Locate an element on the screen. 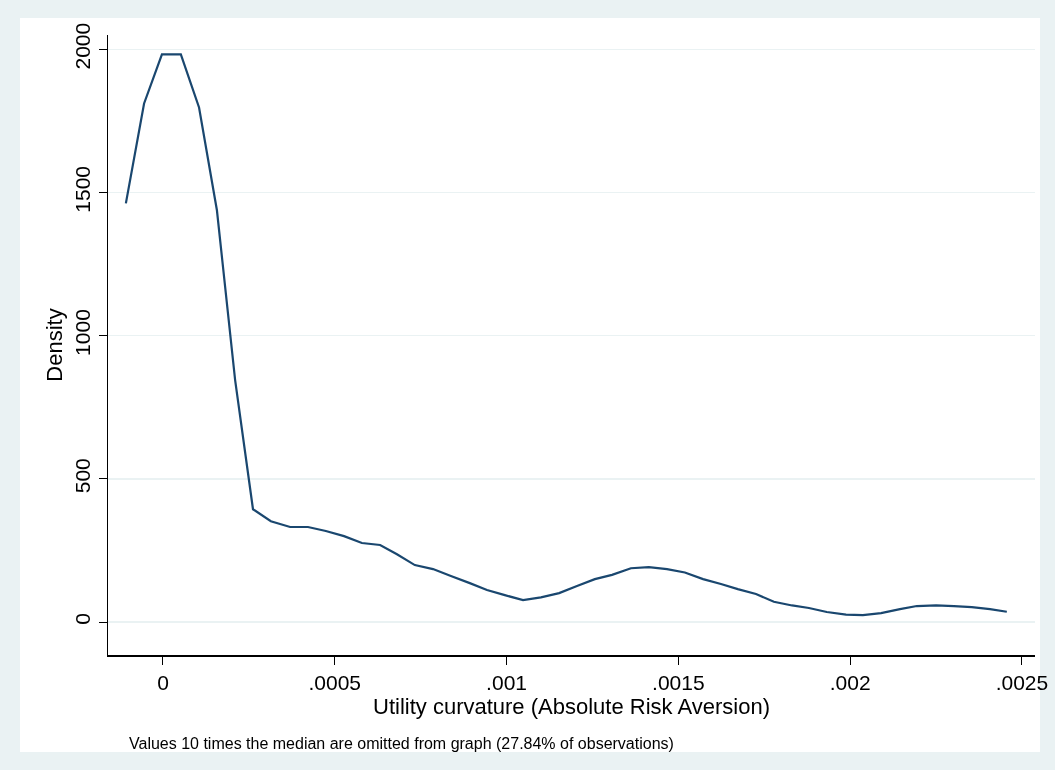 The height and width of the screenshot is (770, 1055). x-tick-label: .0015 is located at coordinates (678, 682).